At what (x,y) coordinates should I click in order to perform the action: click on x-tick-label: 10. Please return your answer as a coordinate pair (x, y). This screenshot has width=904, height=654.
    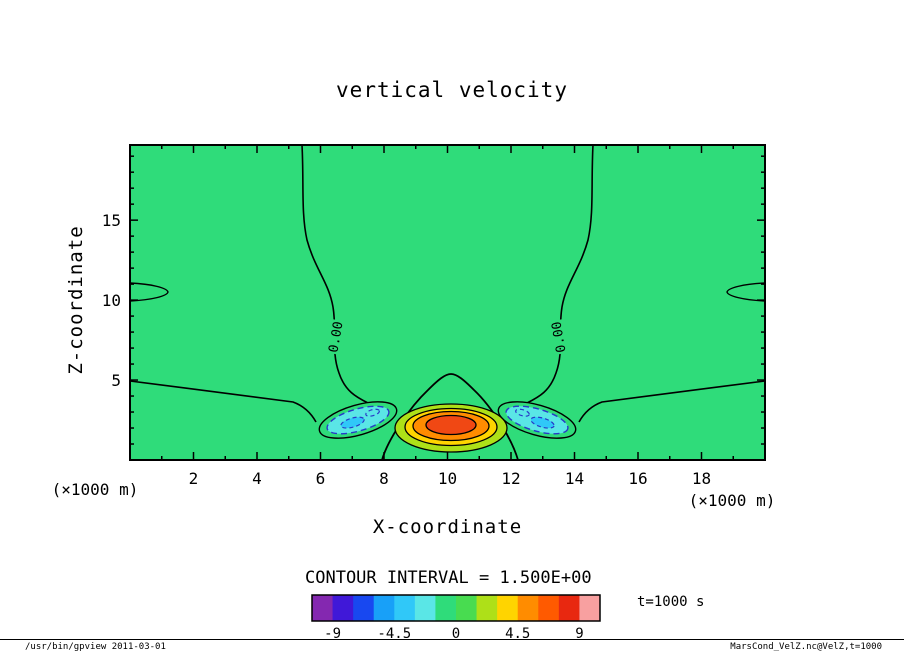
    Looking at the image, I should click on (447, 478).